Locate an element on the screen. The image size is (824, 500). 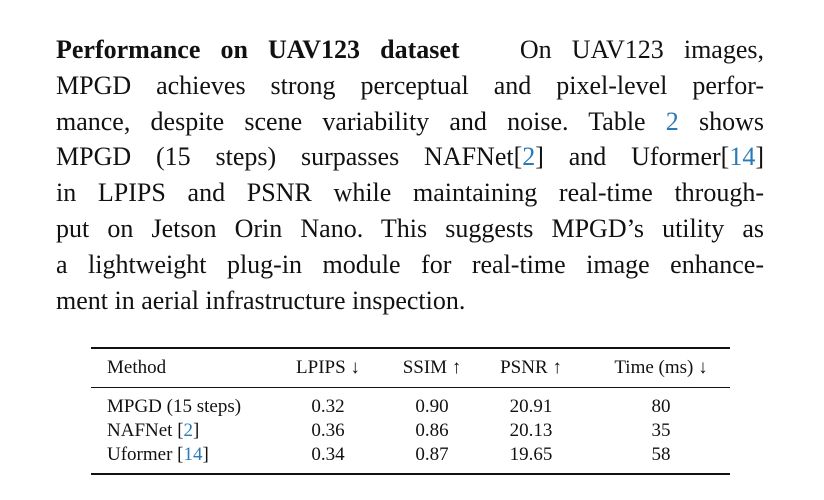
cell-method: MPGD (15 steps) is located at coordinates (174, 407).